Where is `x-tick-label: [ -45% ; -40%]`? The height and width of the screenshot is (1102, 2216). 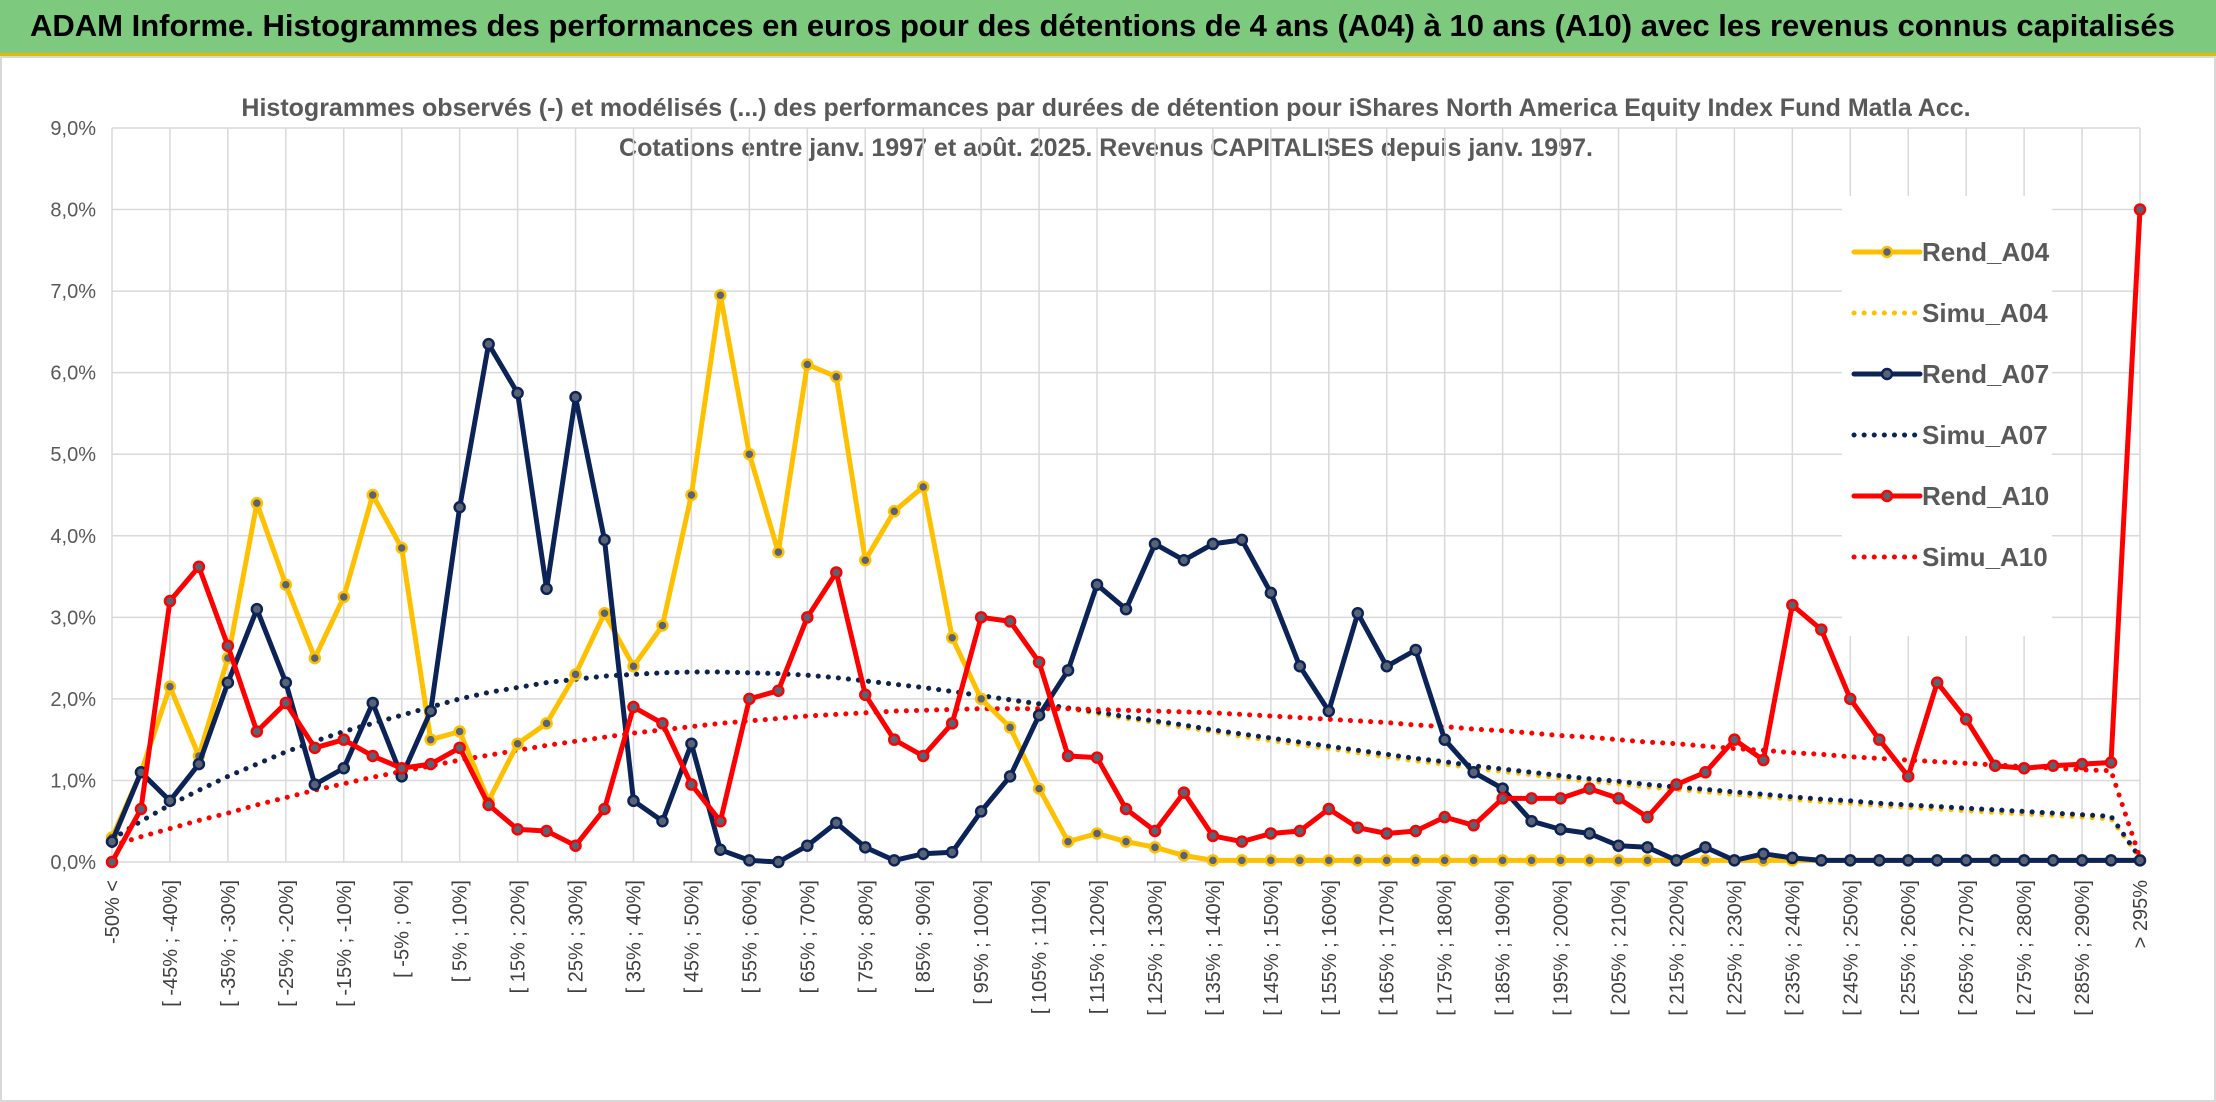 x-tick-label: [ -45% ; -40%] is located at coordinates (171, 943).